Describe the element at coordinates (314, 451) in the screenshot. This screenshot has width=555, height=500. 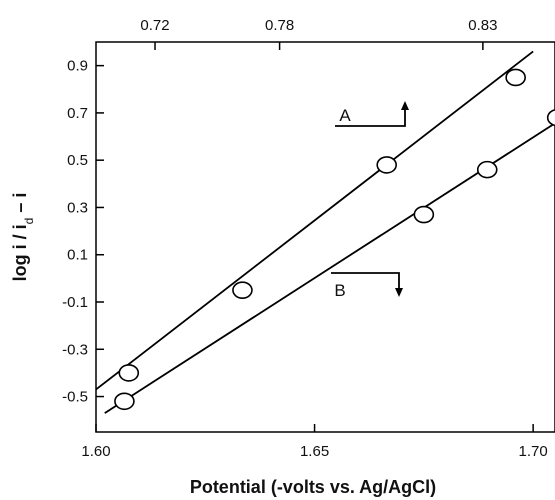
I see `x-tick-label: 1.65` at that location.